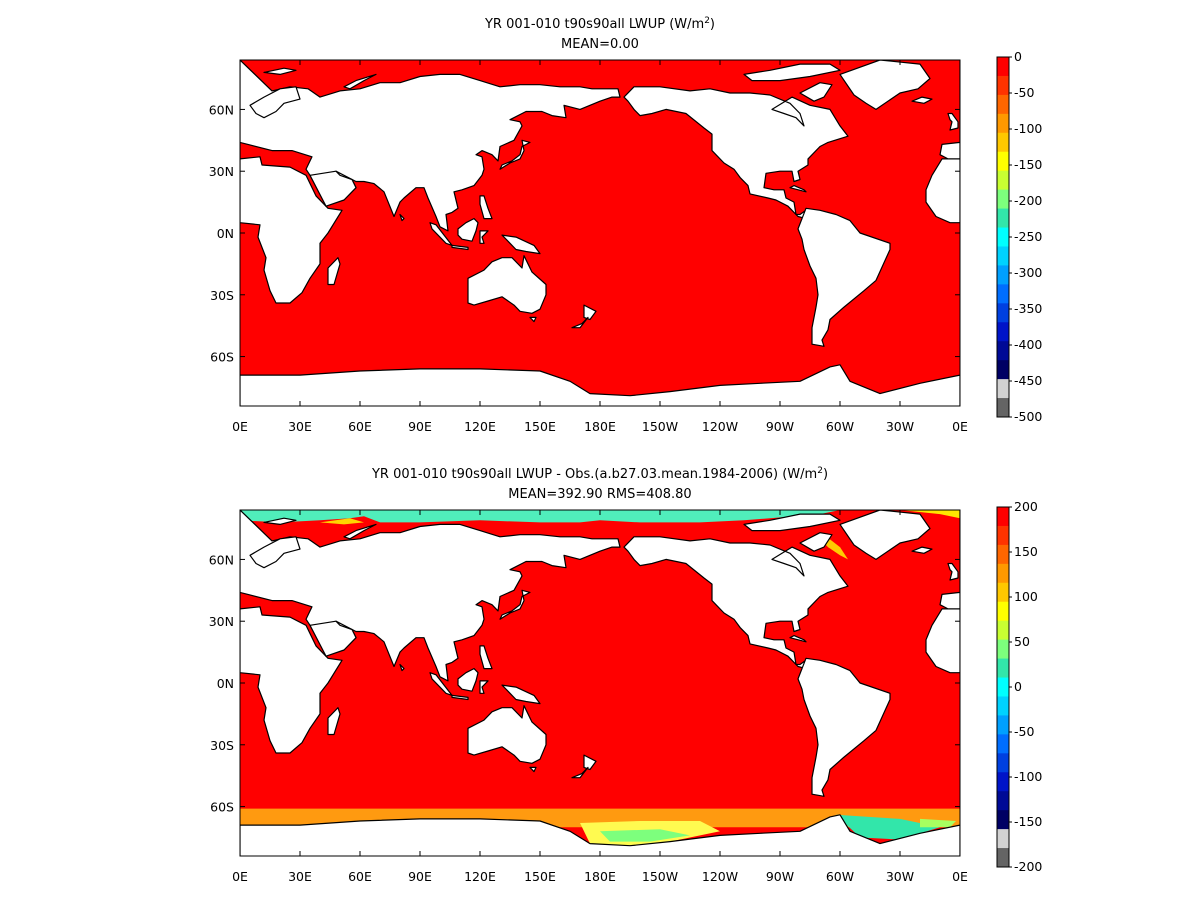 This screenshot has height=900, width=1200. I want to click on top-land-sulawesi, so click(484, 237).